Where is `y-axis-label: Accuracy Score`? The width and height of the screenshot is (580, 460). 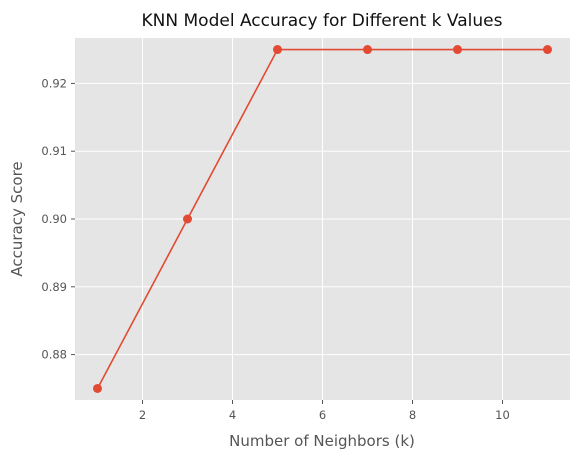 y-axis-label: Accuracy Score is located at coordinates (17, 218).